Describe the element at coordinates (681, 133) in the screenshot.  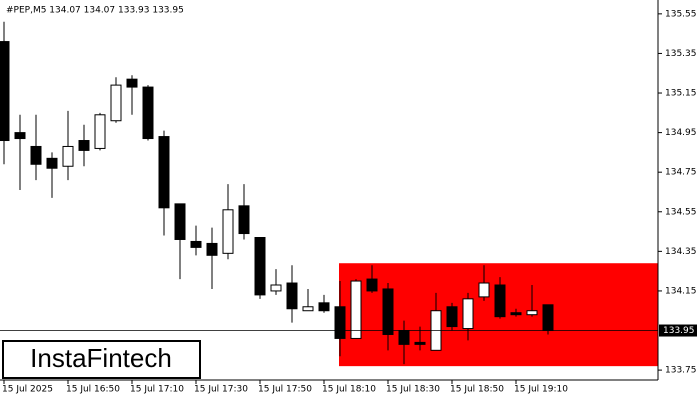
I see `y-tick-label: 134.95` at that location.